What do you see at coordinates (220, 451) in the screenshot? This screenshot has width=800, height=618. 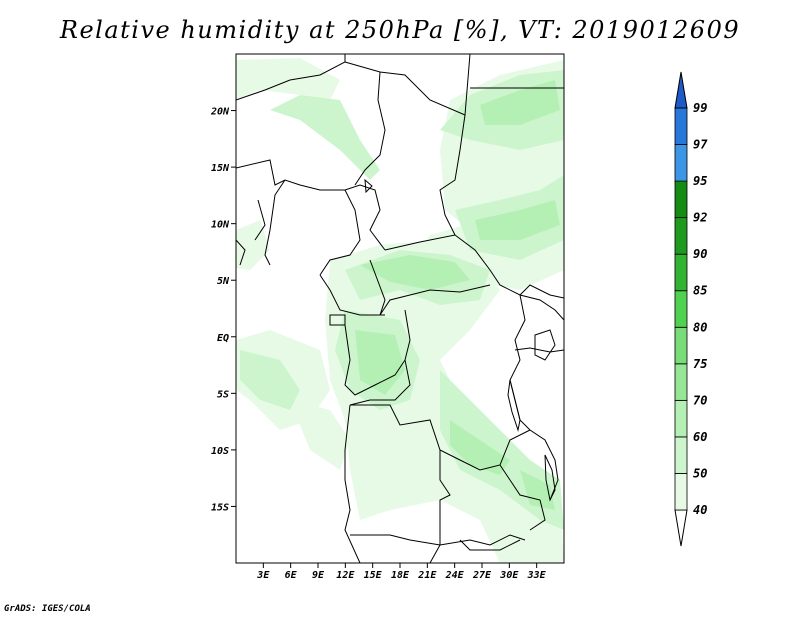 I see `lat-tick-label: 10S` at bounding box center [220, 451].